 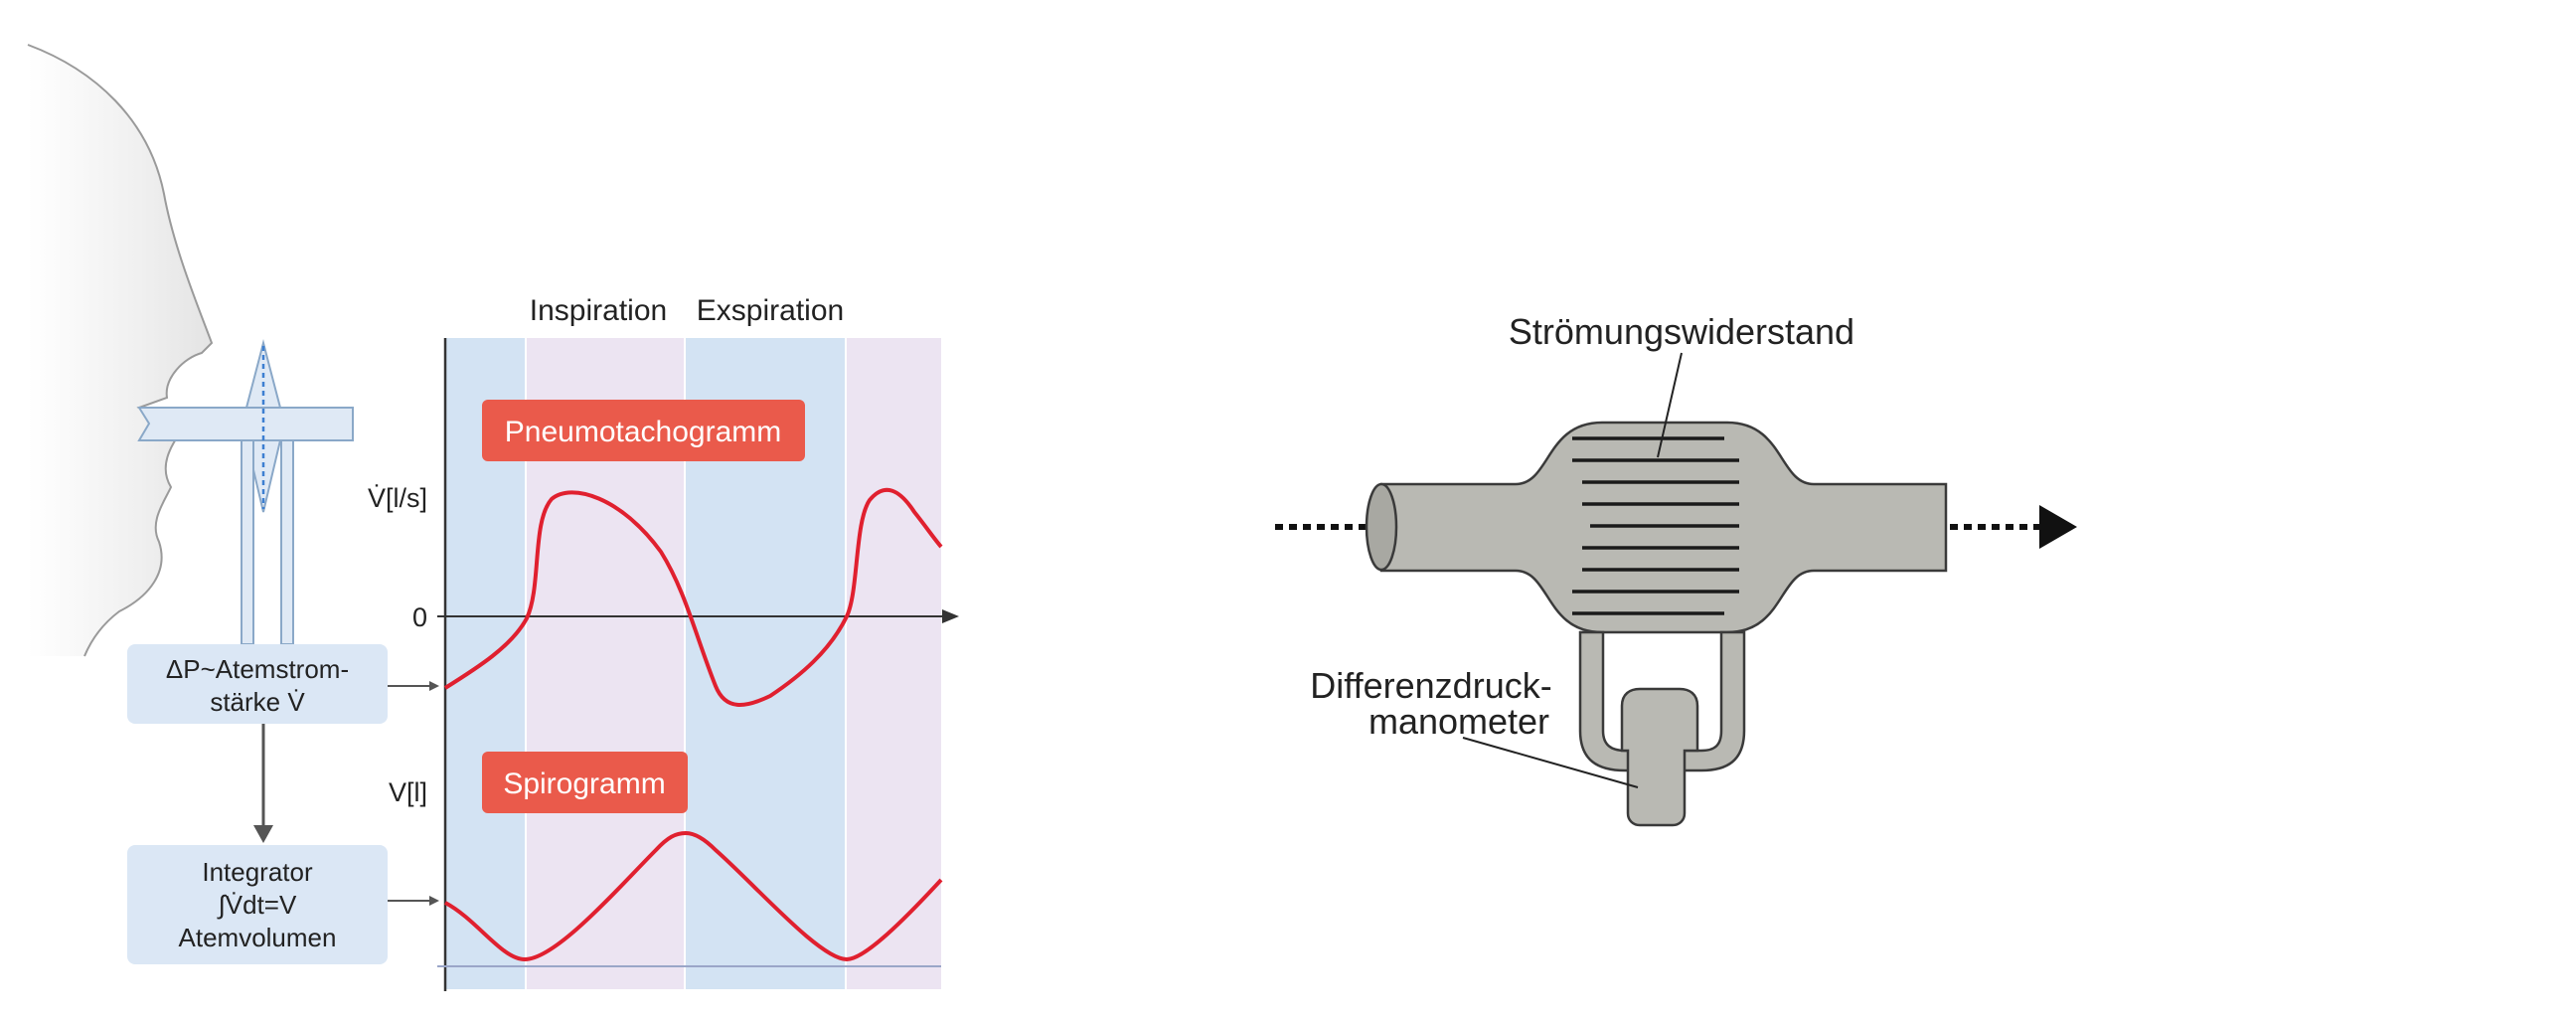 What do you see at coordinates (598, 310) in the screenshot?
I see `phase-label-inspiration: Inspiration` at bounding box center [598, 310].